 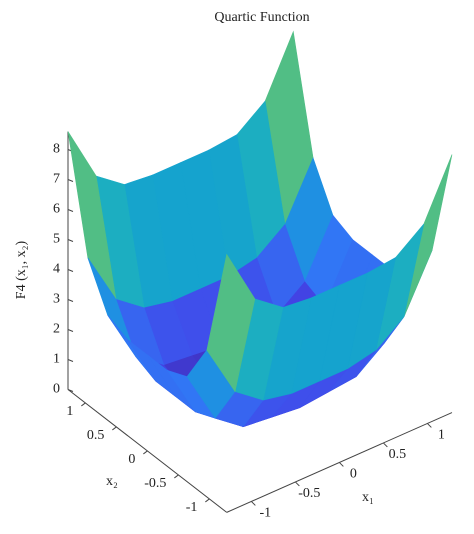 What do you see at coordinates (56, 329) in the screenshot?
I see `z-tick-label: 2` at bounding box center [56, 329].